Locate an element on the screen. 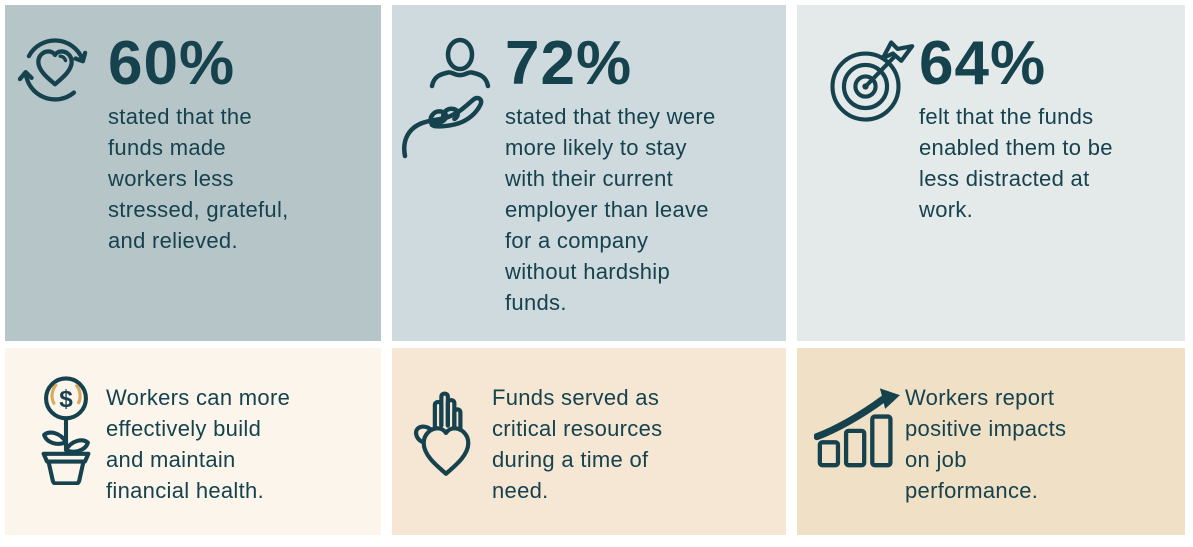  renewing-heart-icon is located at coordinates (55, 70).